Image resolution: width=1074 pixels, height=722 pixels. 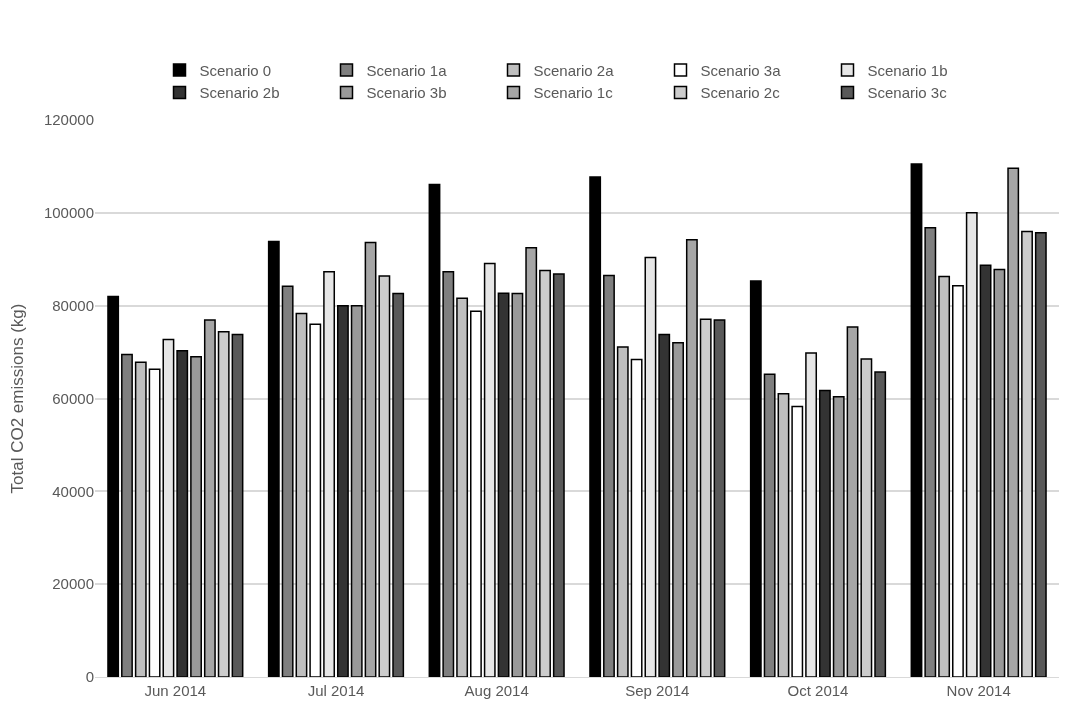 What do you see at coordinates (239, 93) in the screenshot?
I see `legend-label: Scenario 2b` at bounding box center [239, 93].